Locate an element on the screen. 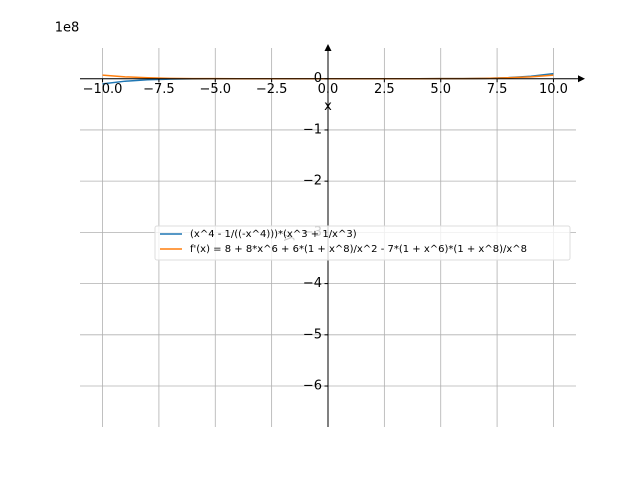 Image resolution: width=640 pixels, height=480 pixels. x-axis-label: x is located at coordinates (328, 106).